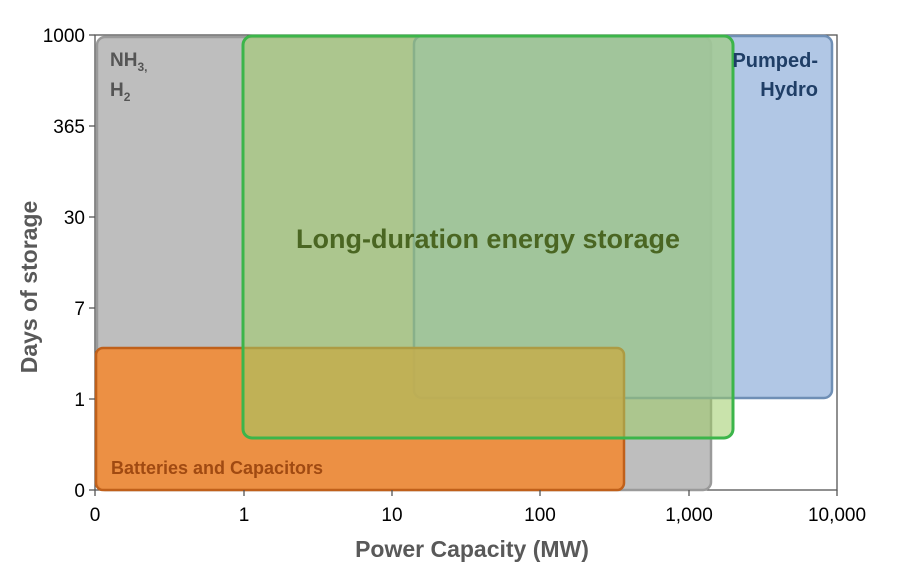 The width and height of the screenshot is (911, 581). What do you see at coordinates (472, 549) in the screenshot?
I see `x-axis-title: Power Capacity (MW)` at bounding box center [472, 549].